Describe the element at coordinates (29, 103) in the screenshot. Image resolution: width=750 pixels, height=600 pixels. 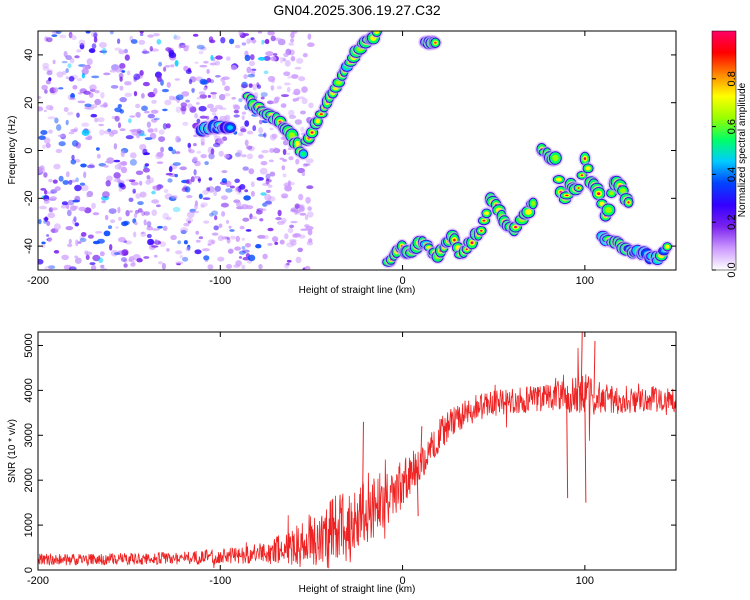
I see `y-tick-label: 20` at that location.